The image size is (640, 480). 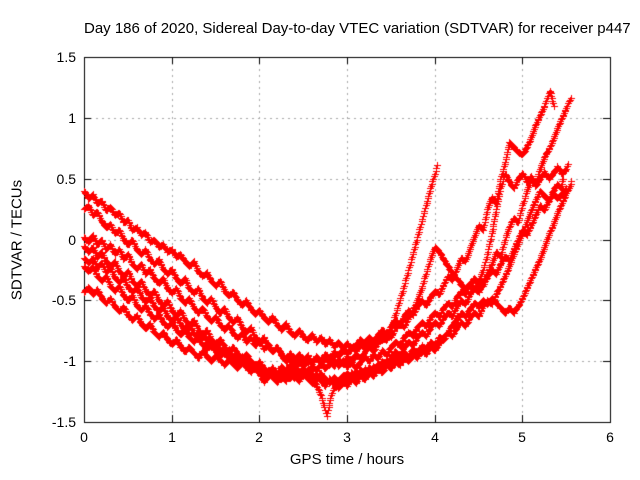 I want to click on y-tick-label: 0.5, so click(x=66, y=179).